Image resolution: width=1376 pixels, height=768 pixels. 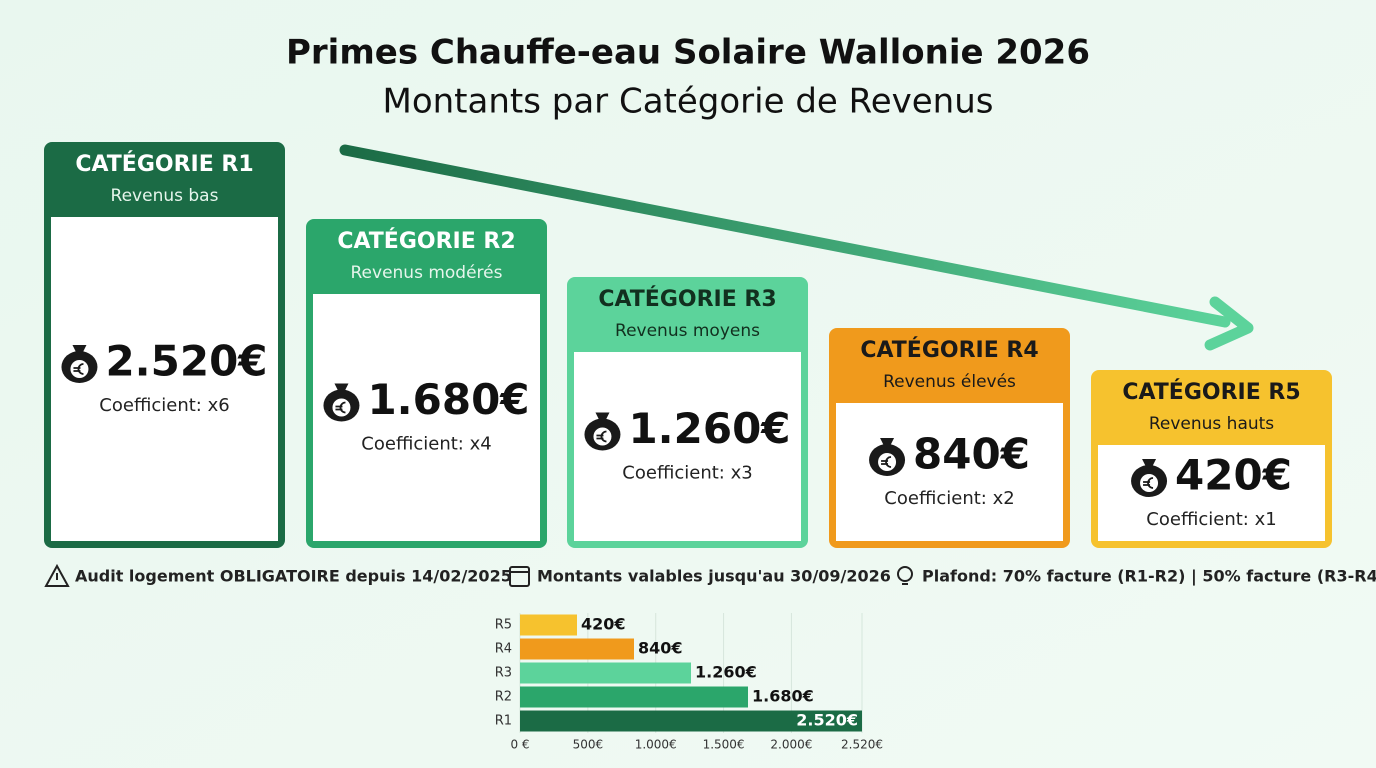 I want to click on y-tick-label: R3, so click(x=503, y=673).